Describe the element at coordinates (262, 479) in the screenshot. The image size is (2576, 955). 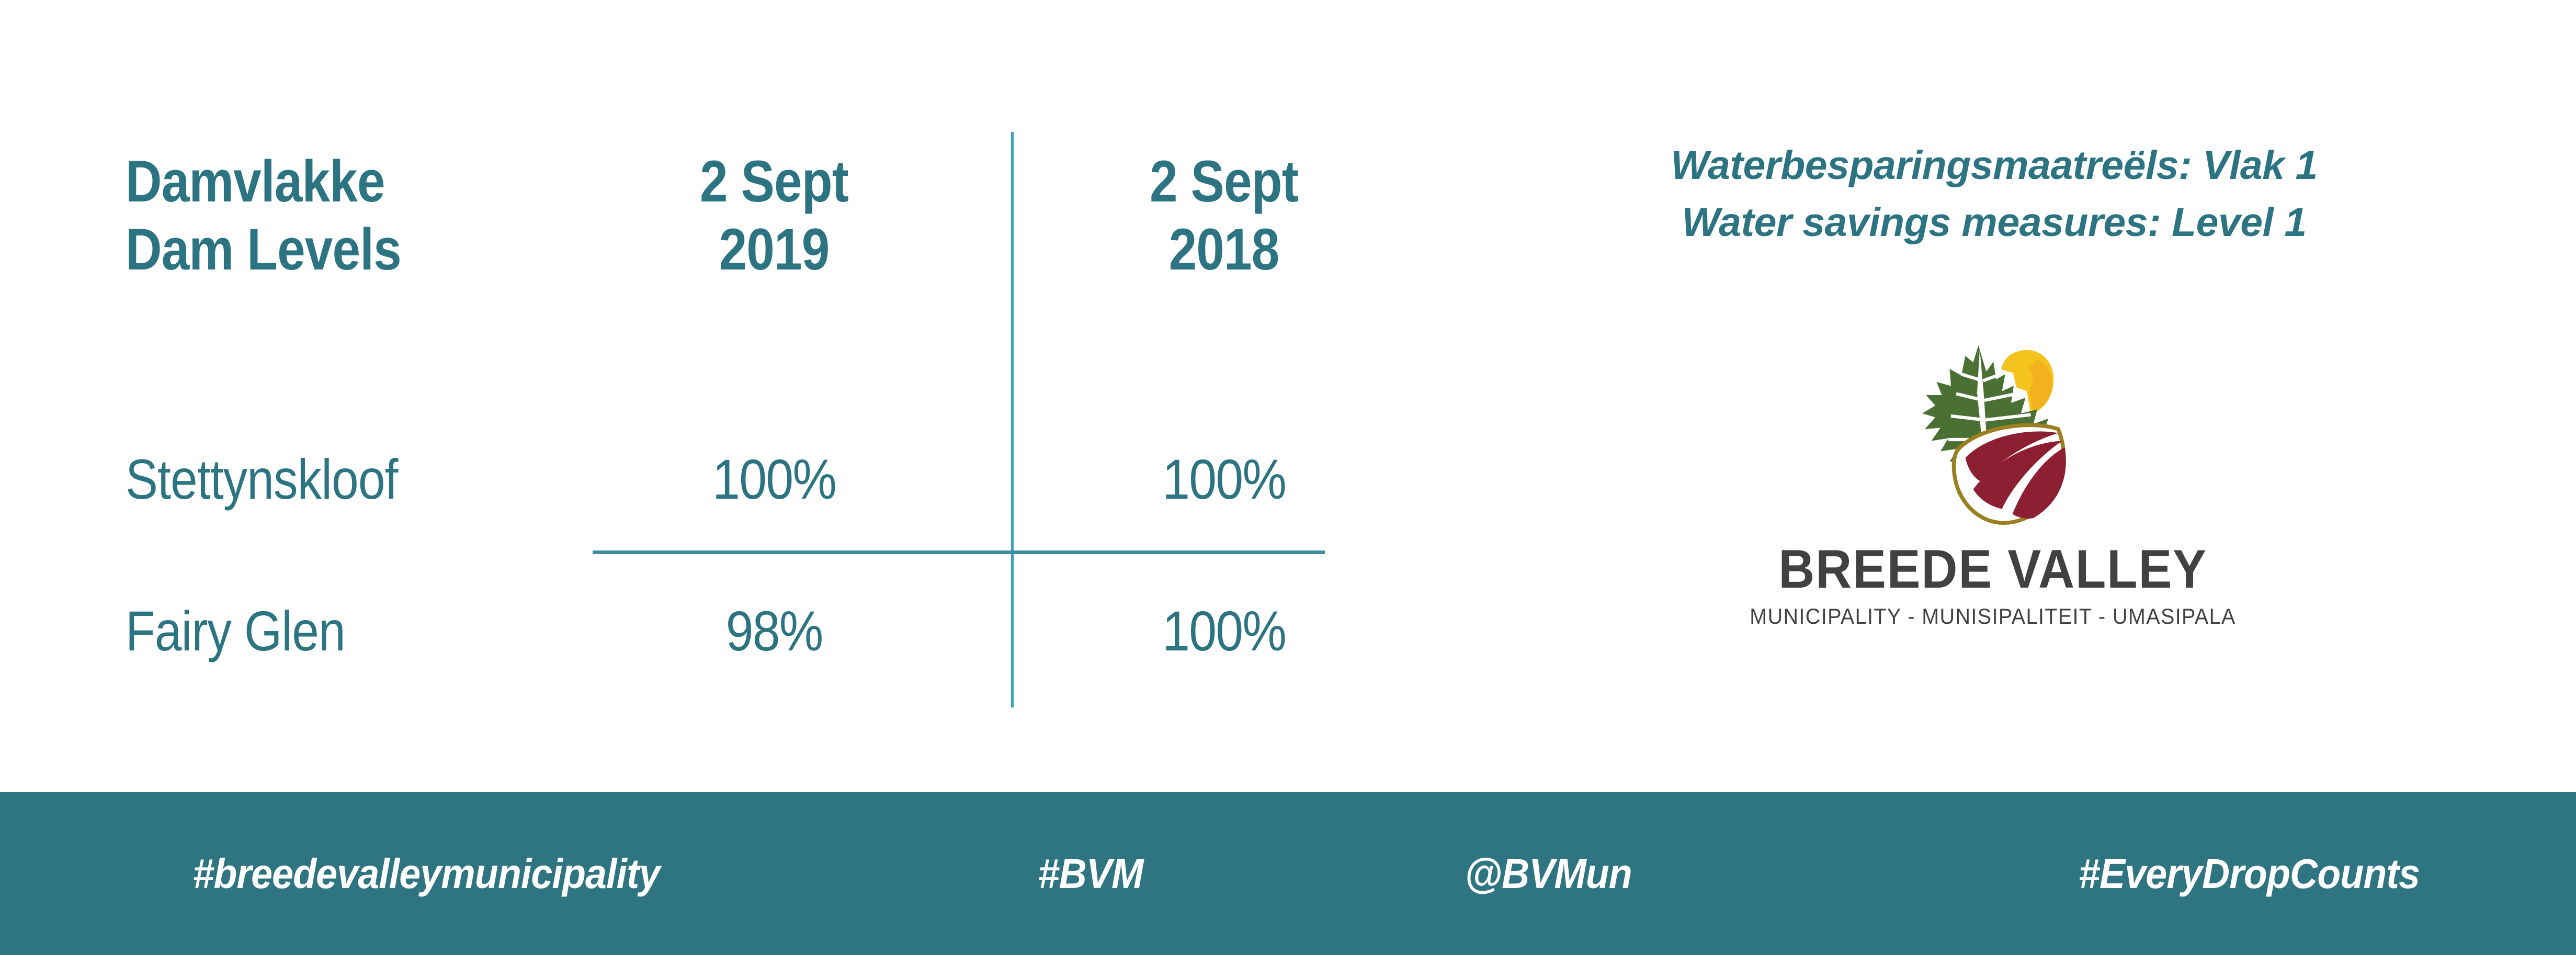
I see `dam-name-stettynskloof: Stettynskloof` at that location.